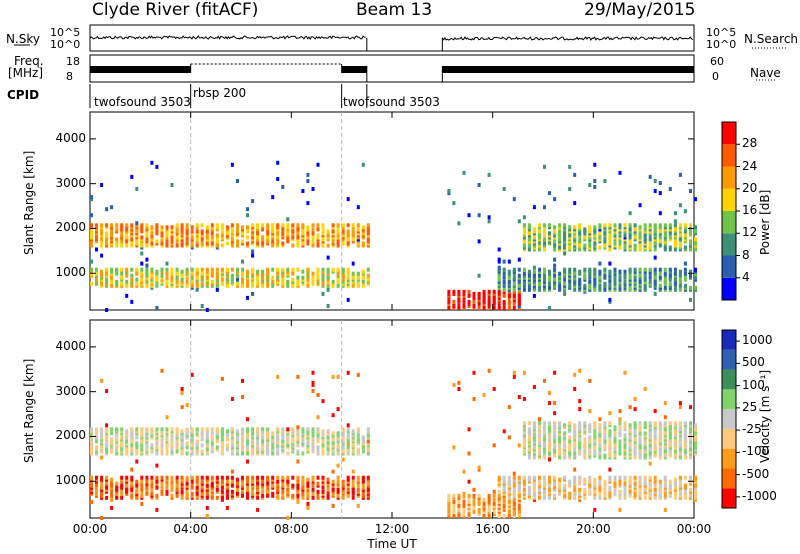  I want to click on nsky-tick-bottom: 10^0, so click(65, 44).